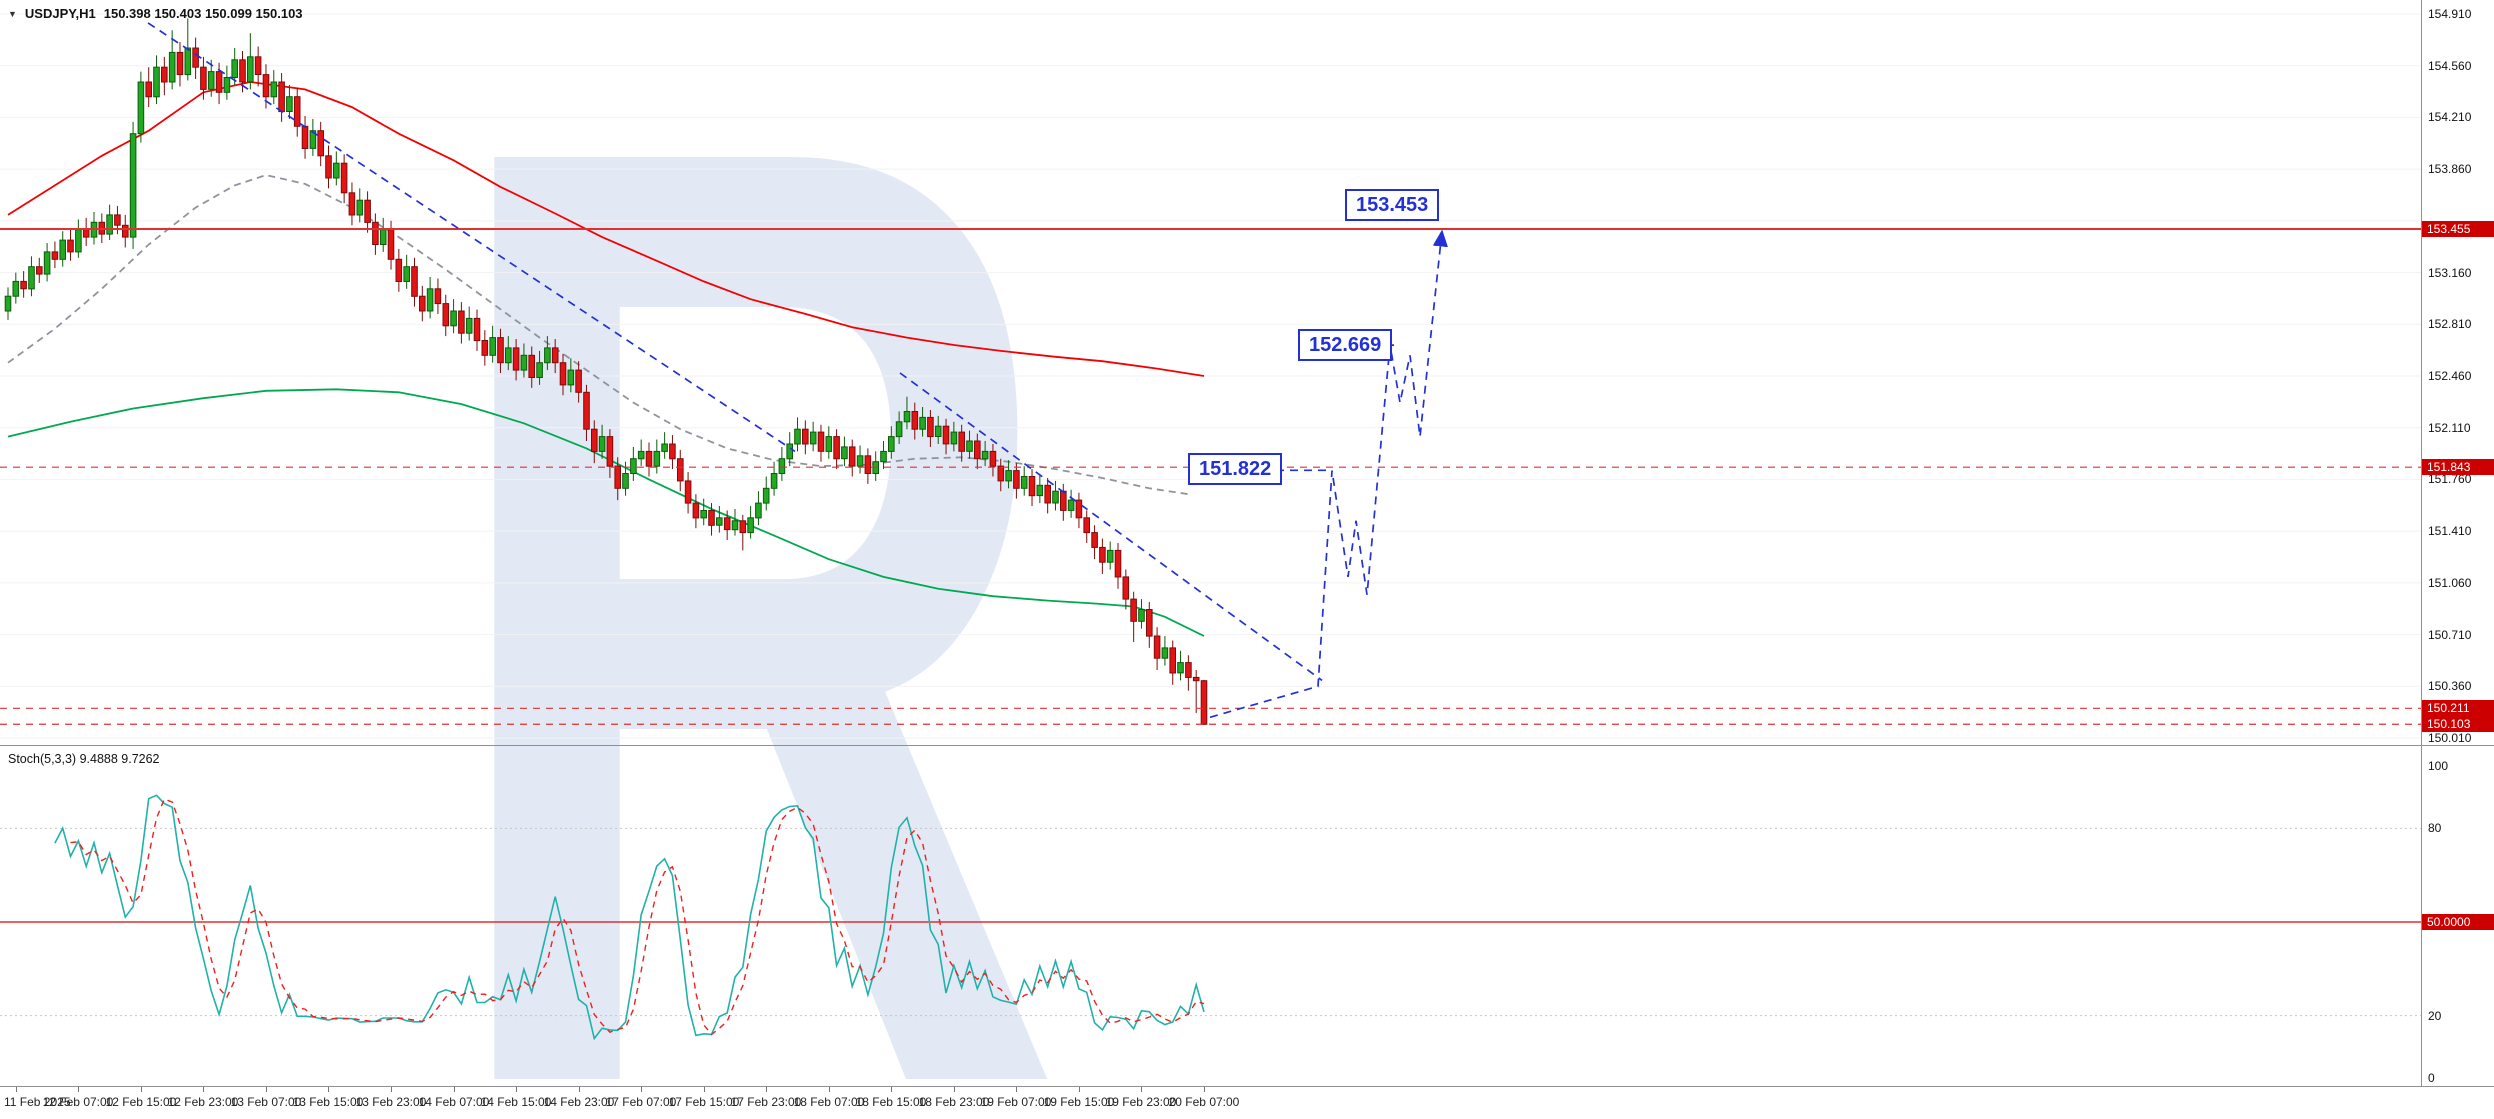  I want to click on price-target-box: 151.822, so click(1235, 468).